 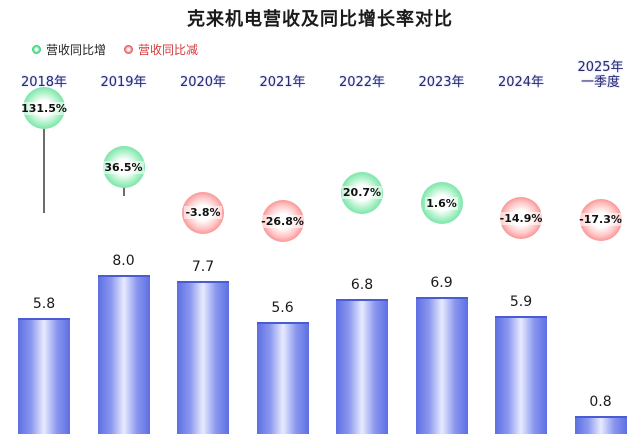 I want to click on legend-decrease: 营收同比减, so click(x=161, y=49).